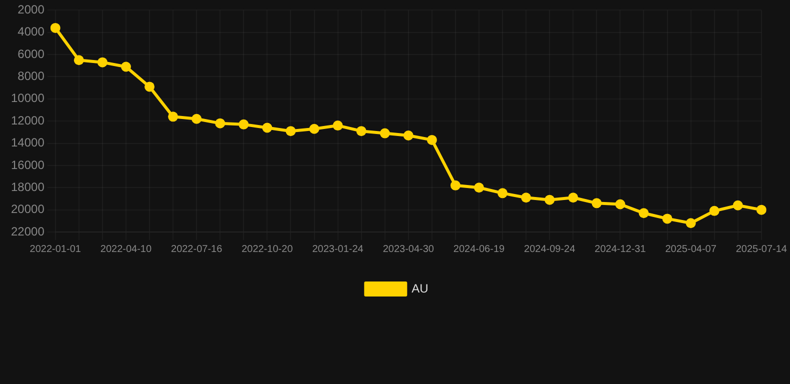 This screenshot has width=790, height=384. I want to click on y-tick-label: 20000, so click(27, 209).